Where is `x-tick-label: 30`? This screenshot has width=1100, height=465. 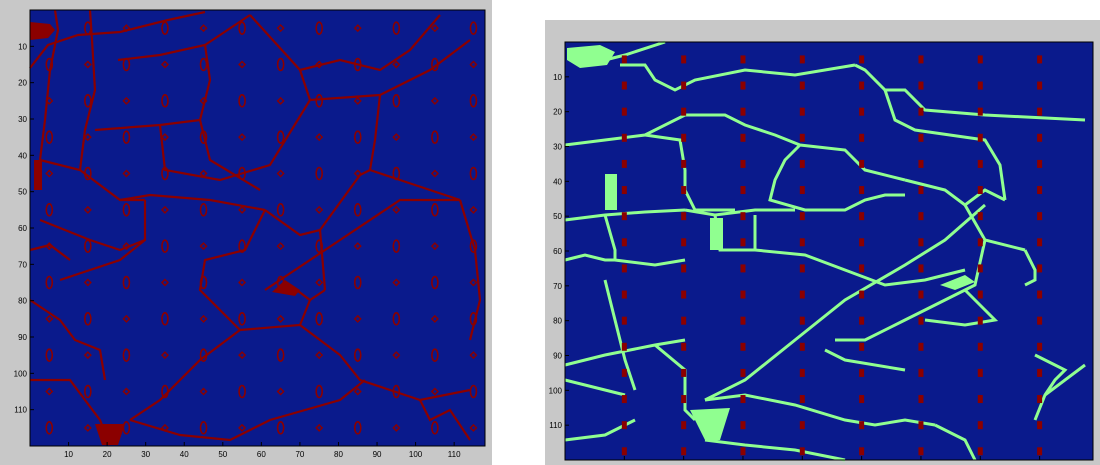 x-tick-label: 30 is located at coordinates (145, 454).